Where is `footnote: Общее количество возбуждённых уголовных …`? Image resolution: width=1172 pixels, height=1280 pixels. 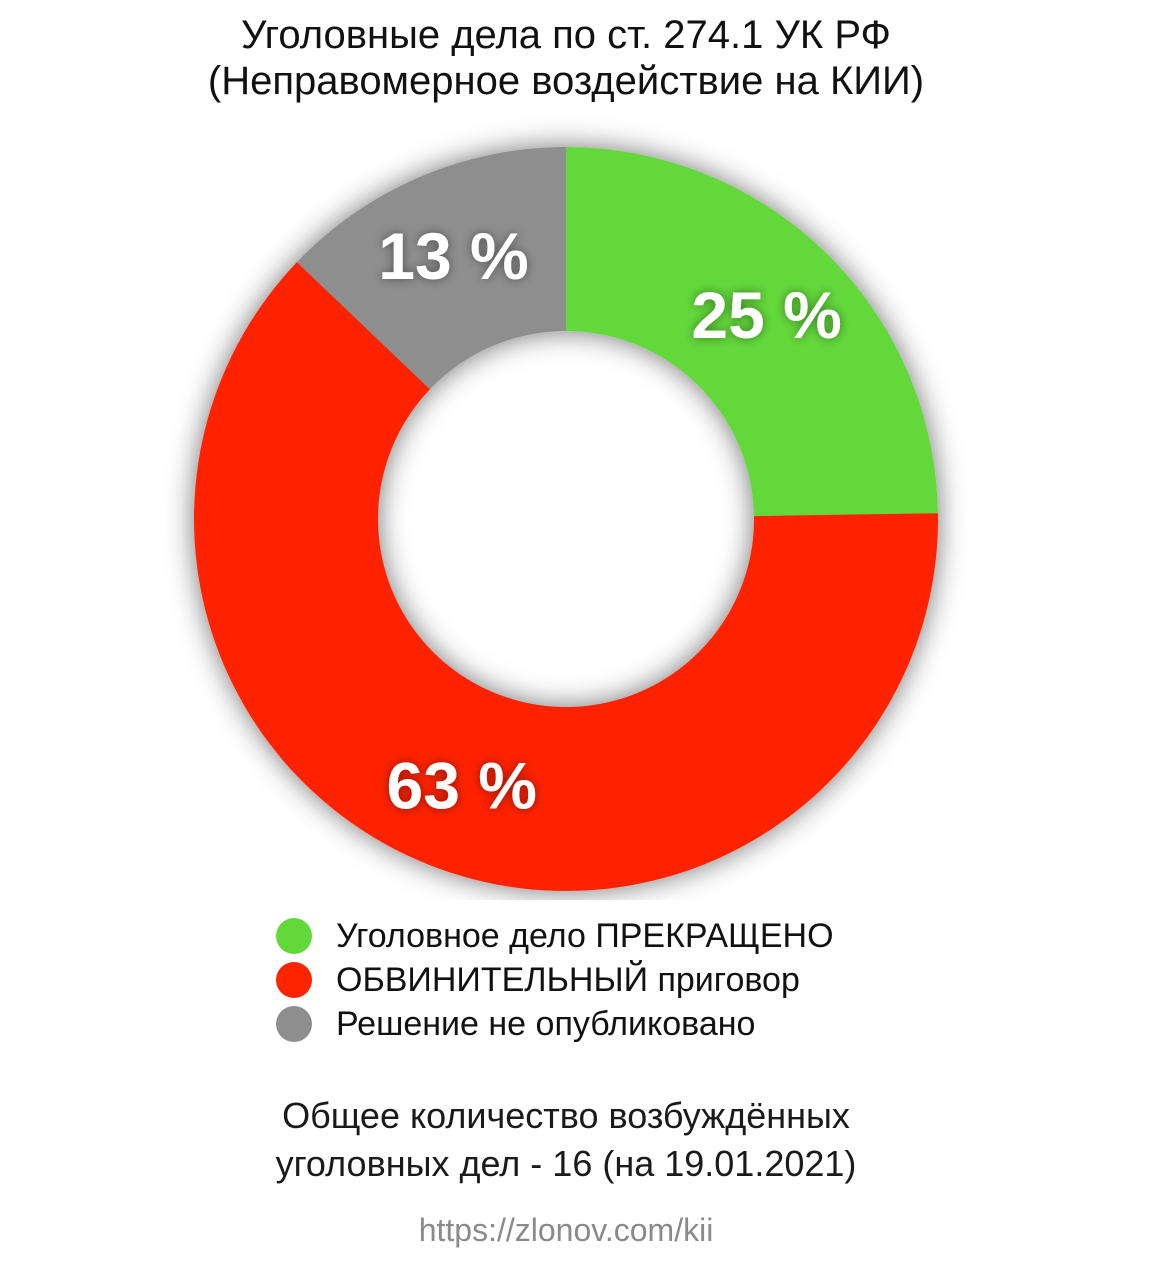
footnote: Общее количество возбуждённых уголовных … is located at coordinates (566, 1140).